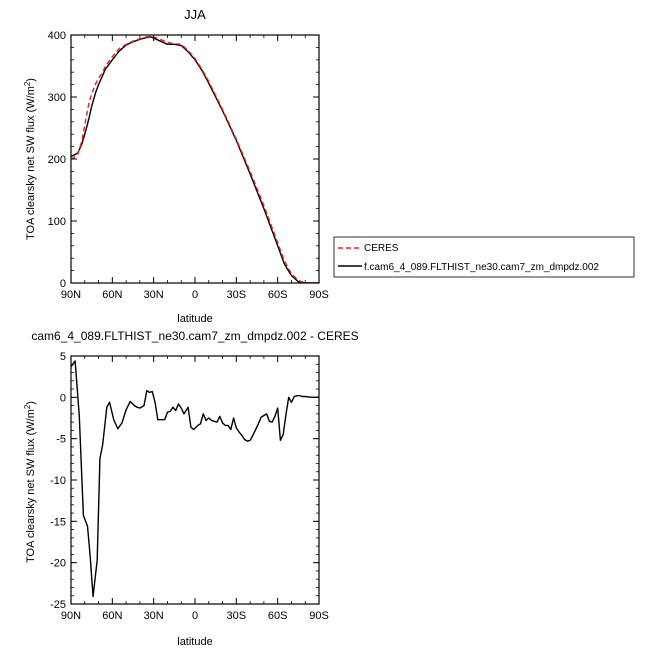 The width and height of the screenshot is (654, 653). What do you see at coordinates (278, 295) in the screenshot?
I see `top-x-tick-label: 60S` at bounding box center [278, 295].